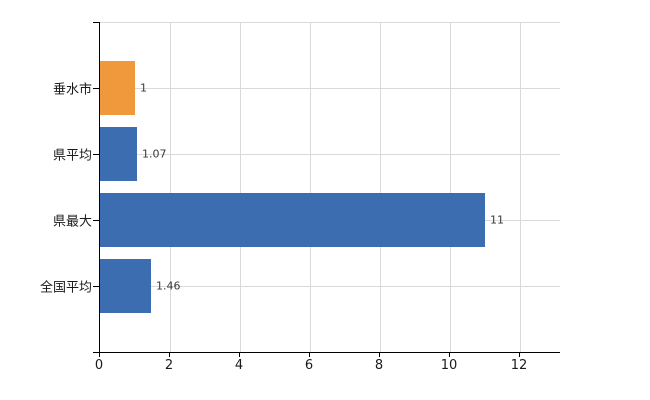 The height and width of the screenshot is (400, 650). What do you see at coordinates (519, 365) in the screenshot?
I see `x-tick-label: 12` at bounding box center [519, 365].